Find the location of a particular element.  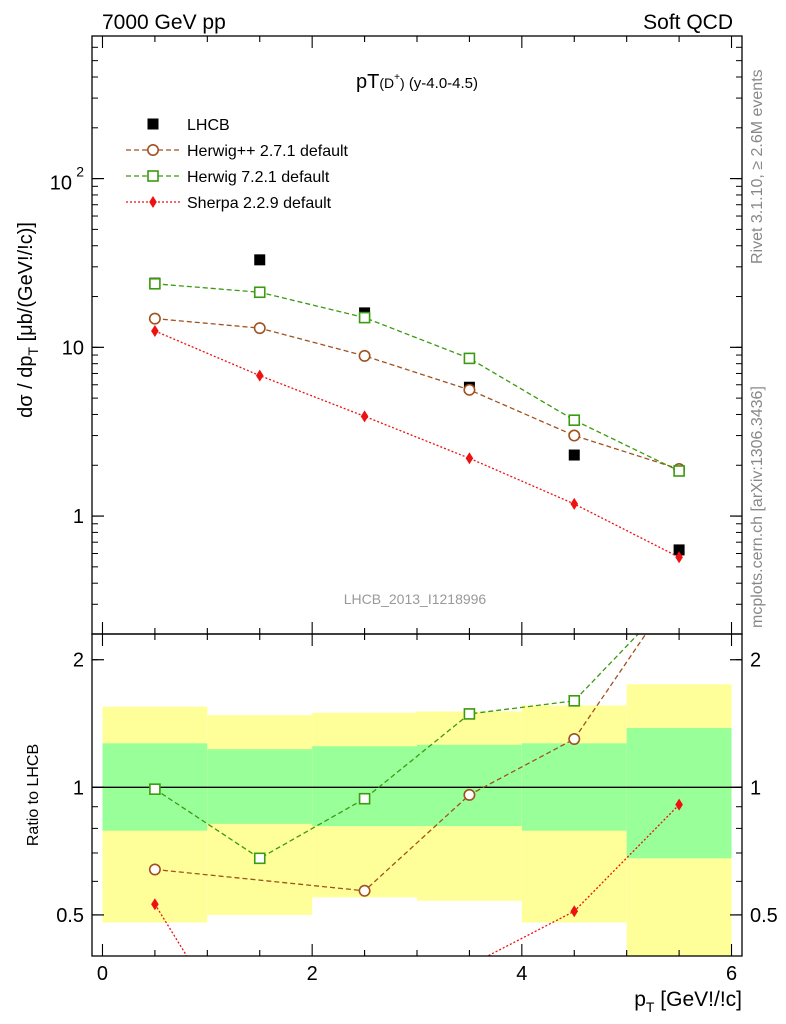

legend-label: Herwig++ 2.7.1 default is located at coordinates (268, 151).